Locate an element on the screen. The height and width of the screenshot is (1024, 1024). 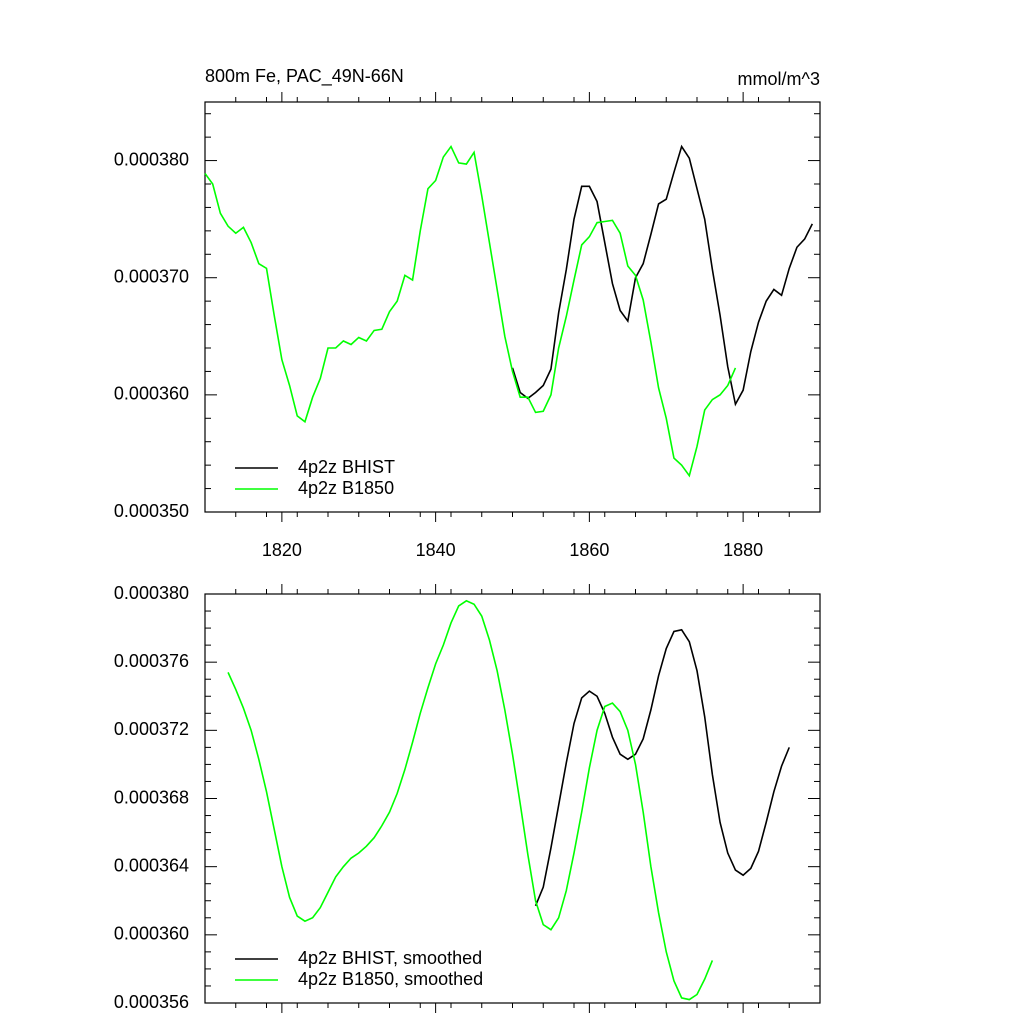
units-label: mmol/m^3 is located at coordinates (779, 79).